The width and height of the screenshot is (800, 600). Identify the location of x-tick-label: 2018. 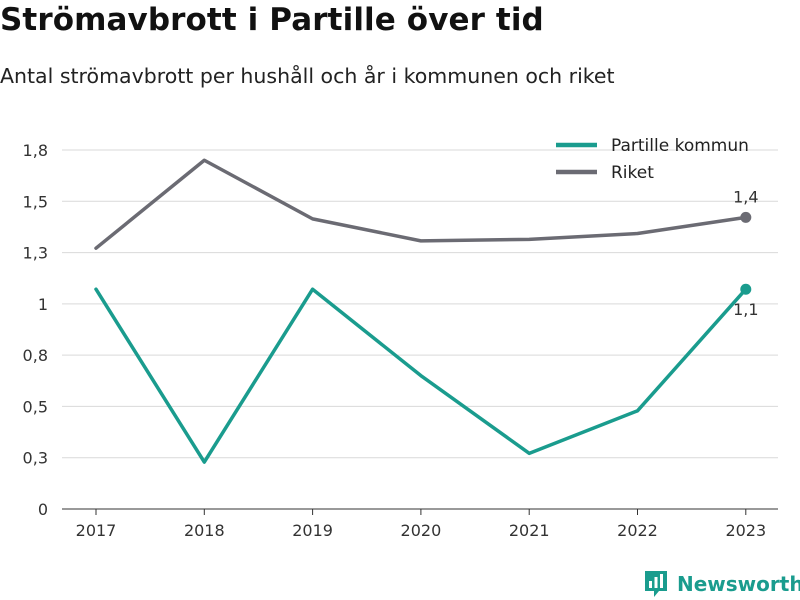
(204, 530).